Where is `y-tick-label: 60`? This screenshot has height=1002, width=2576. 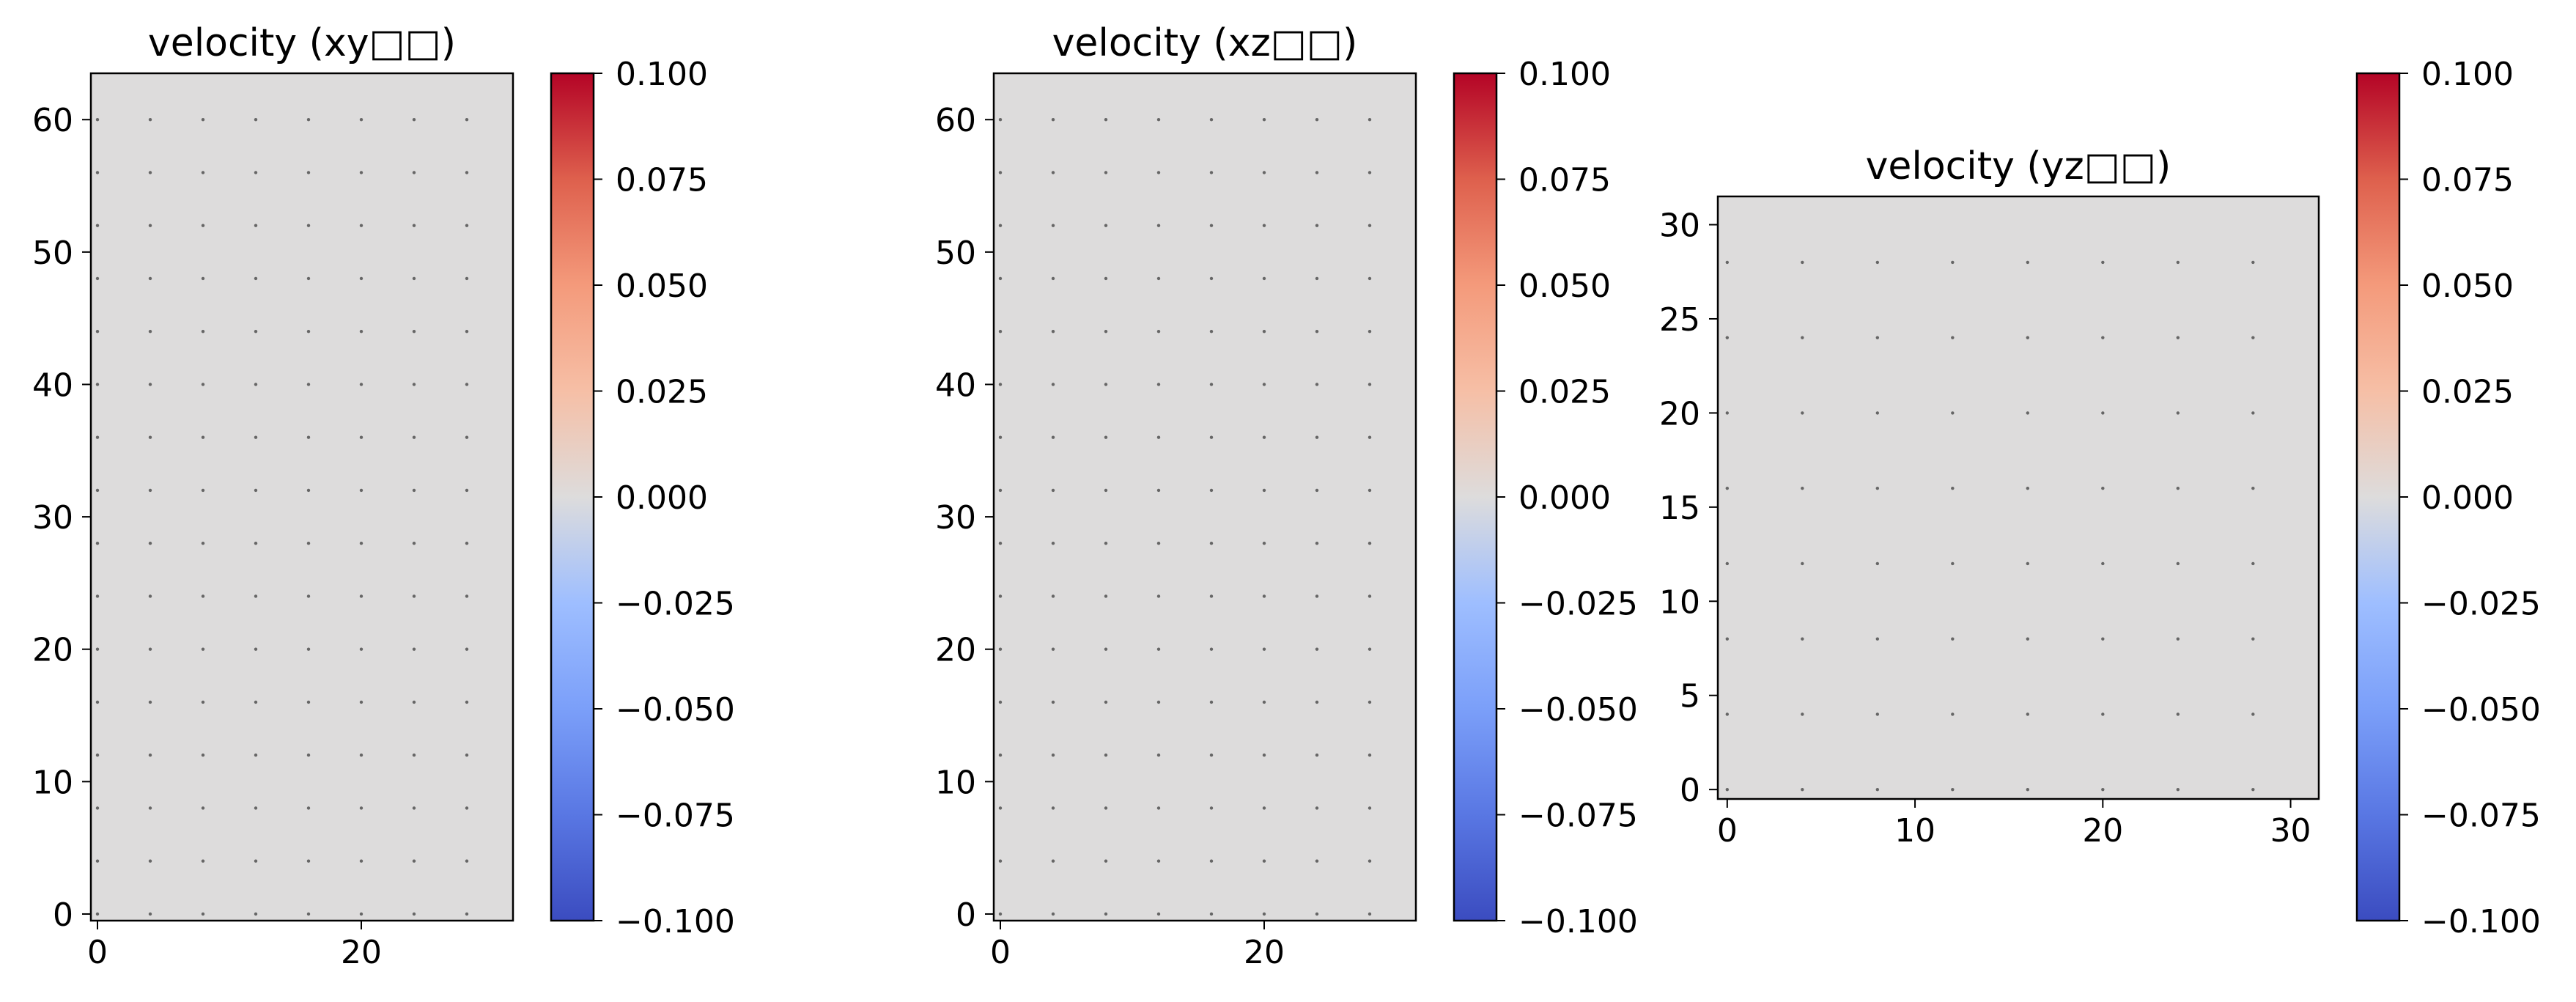
y-tick-label: 60 is located at coordinates (956, 120).